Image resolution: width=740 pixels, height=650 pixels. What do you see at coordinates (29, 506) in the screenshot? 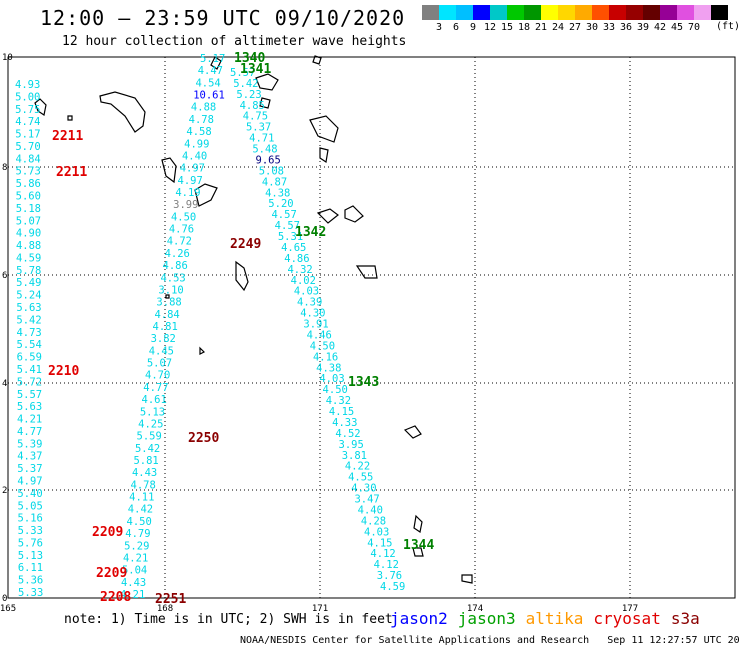
I see `wave-height-label: 5.05` at bounding box center [29, 506].